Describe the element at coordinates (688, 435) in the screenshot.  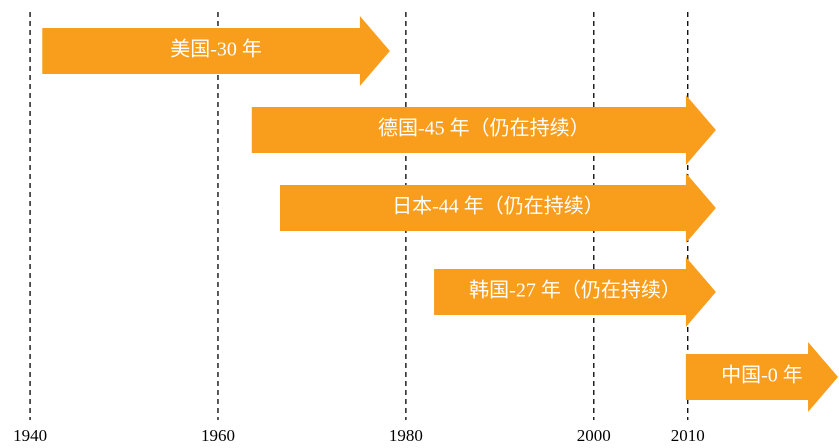
I see `x-tick-label: 2010` at that location.